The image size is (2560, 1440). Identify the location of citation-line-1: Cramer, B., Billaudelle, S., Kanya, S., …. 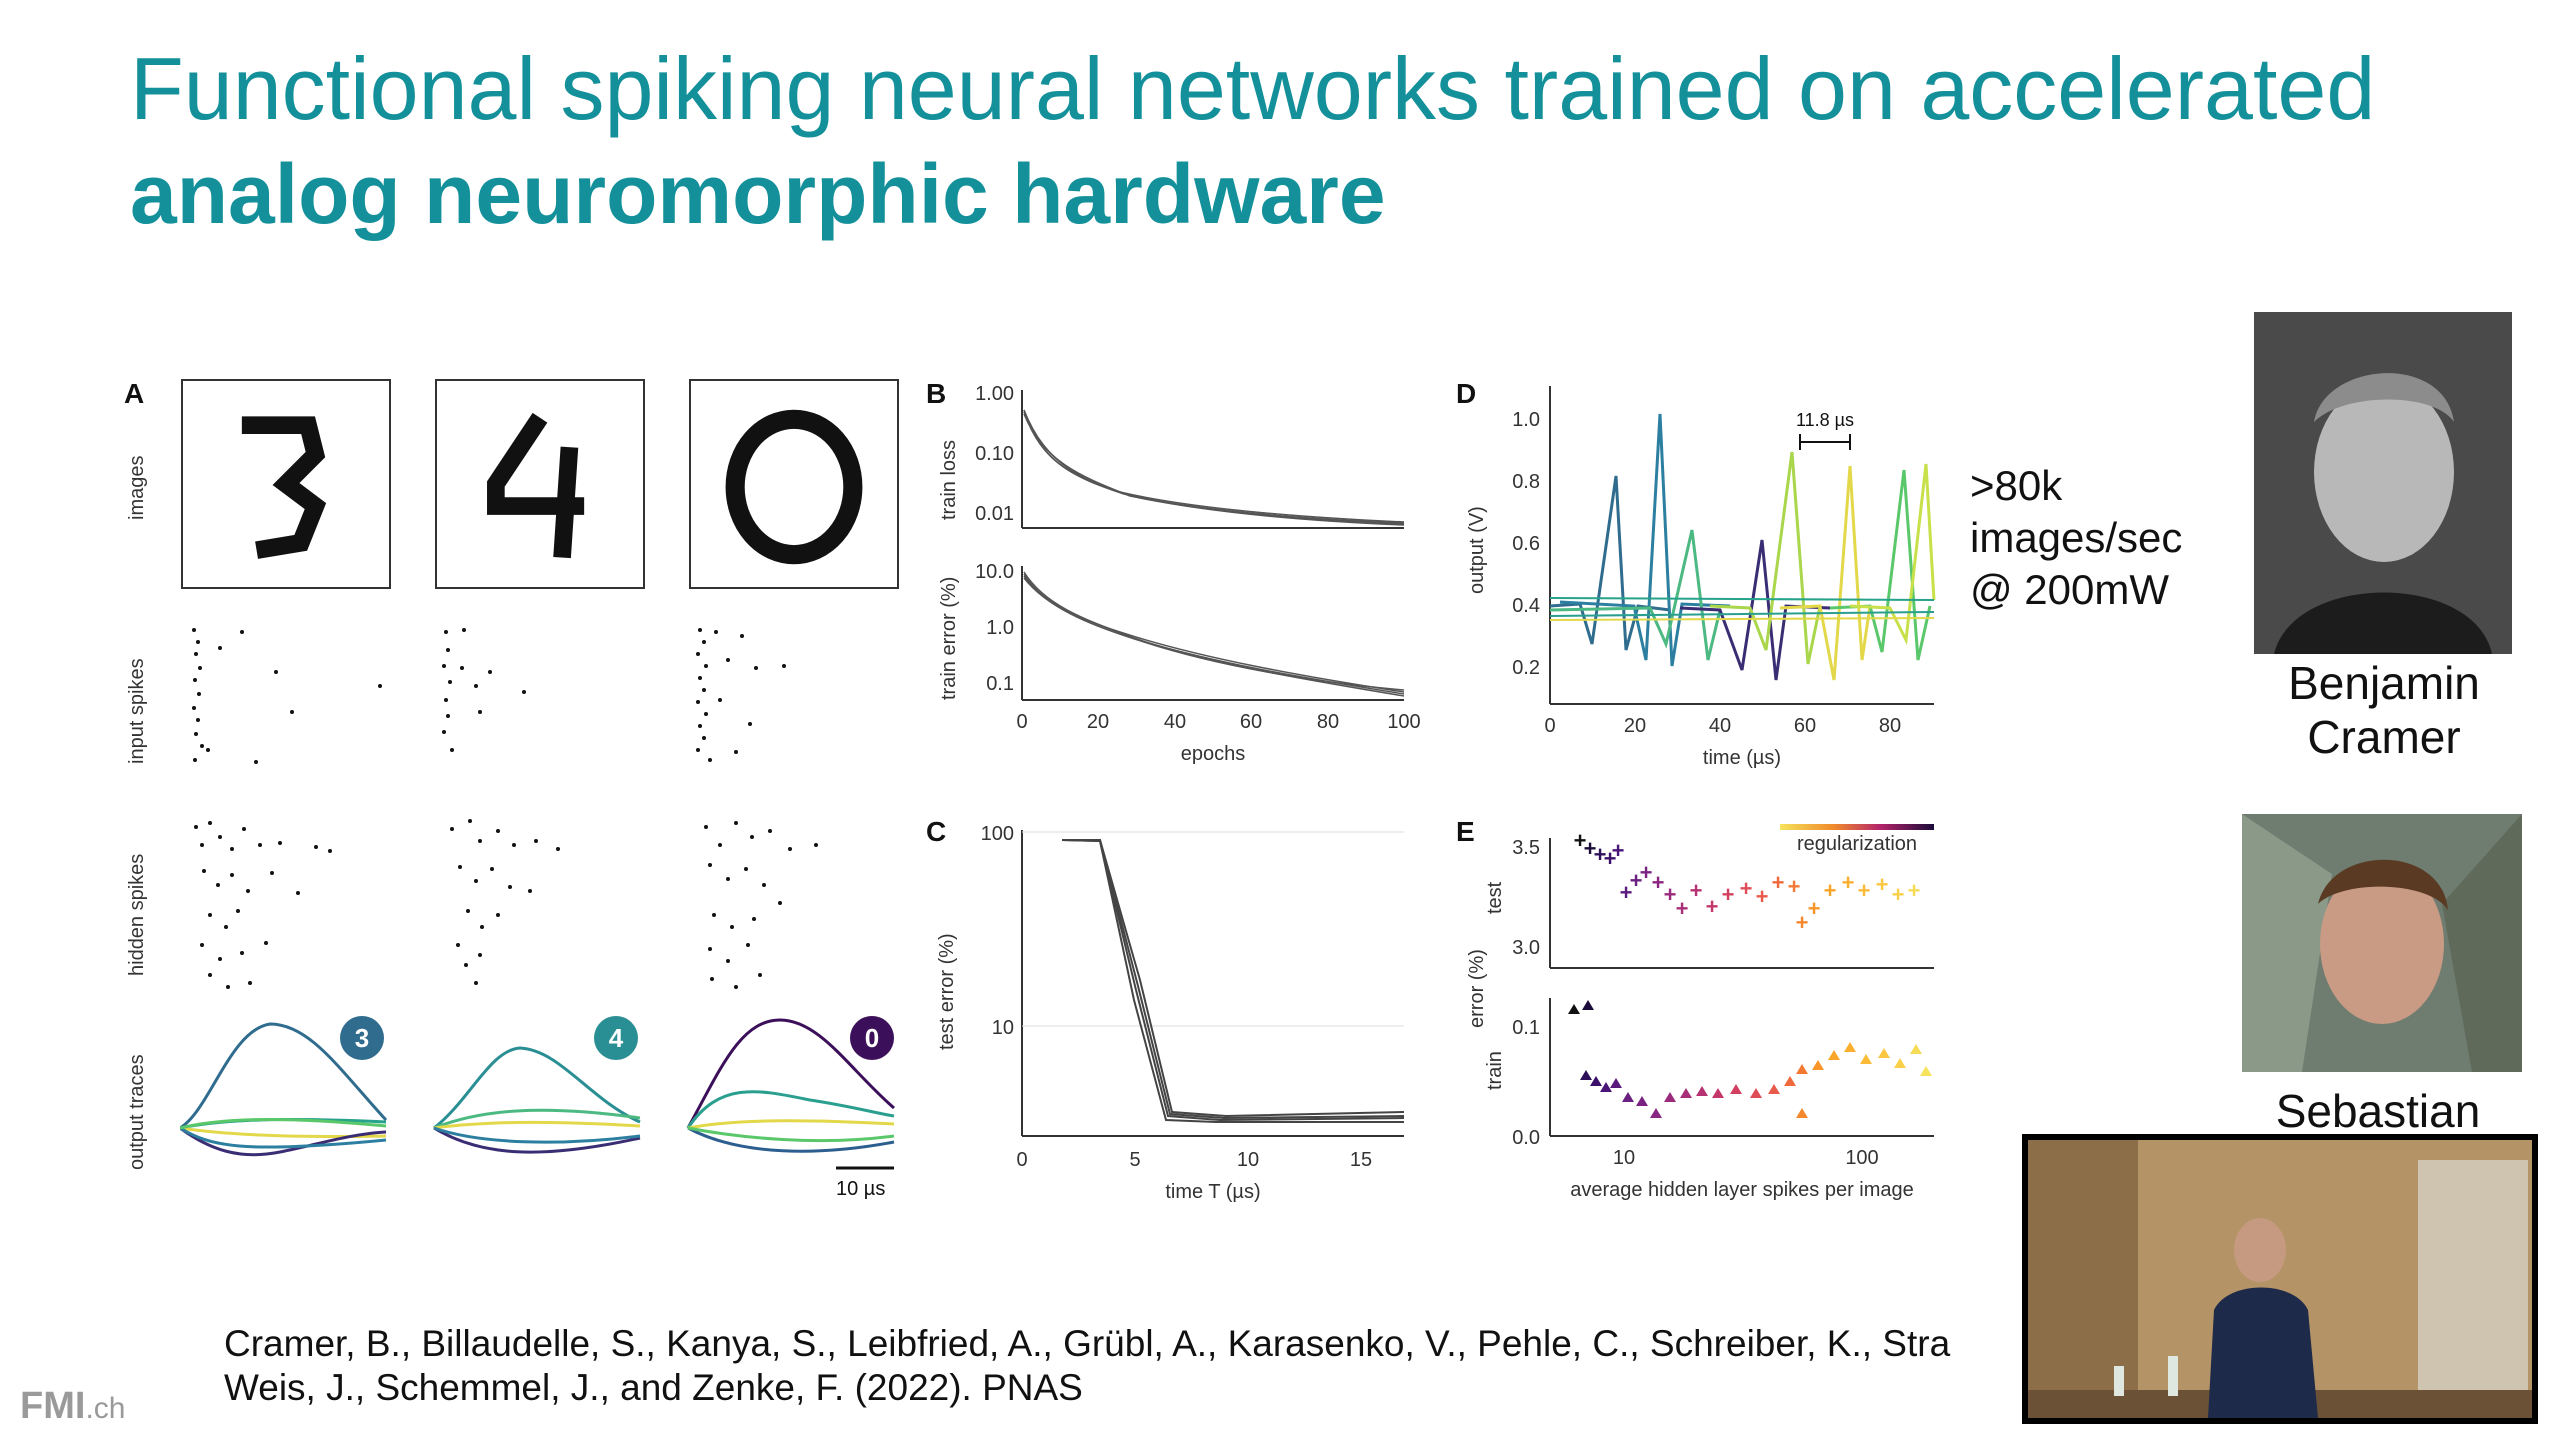
(1087, 1343).